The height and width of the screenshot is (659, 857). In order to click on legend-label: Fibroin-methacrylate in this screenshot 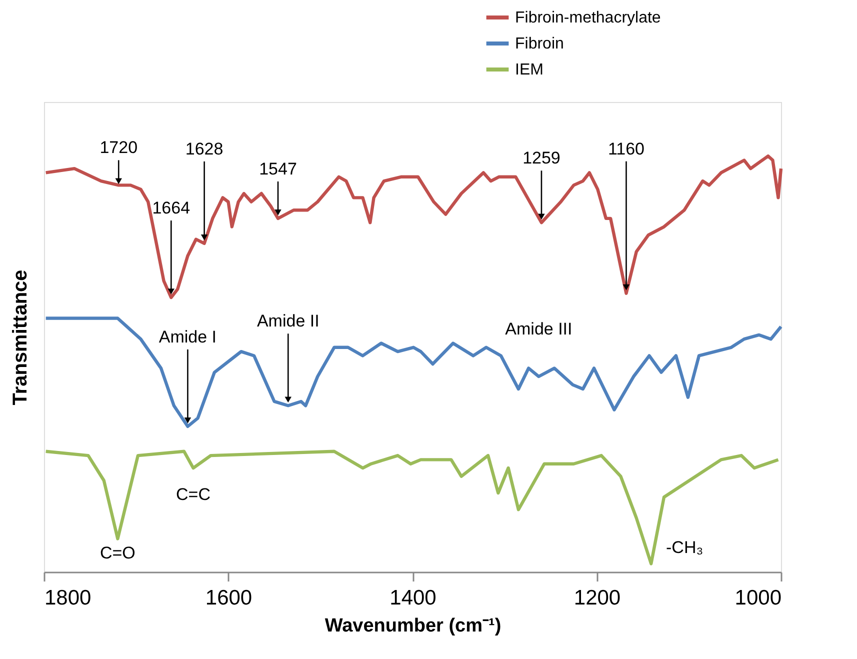, I will do `click(588, 18)`.